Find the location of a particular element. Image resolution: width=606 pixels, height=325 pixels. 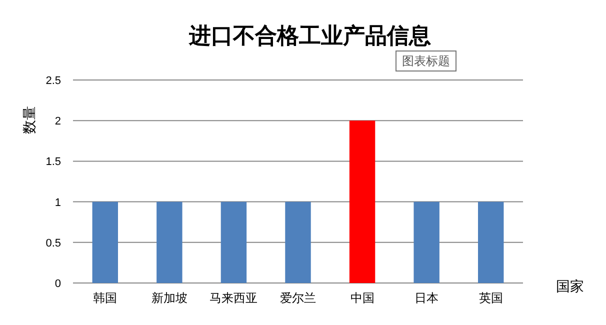

x-axis-title: 国家 is located at coordinates (570, 286).